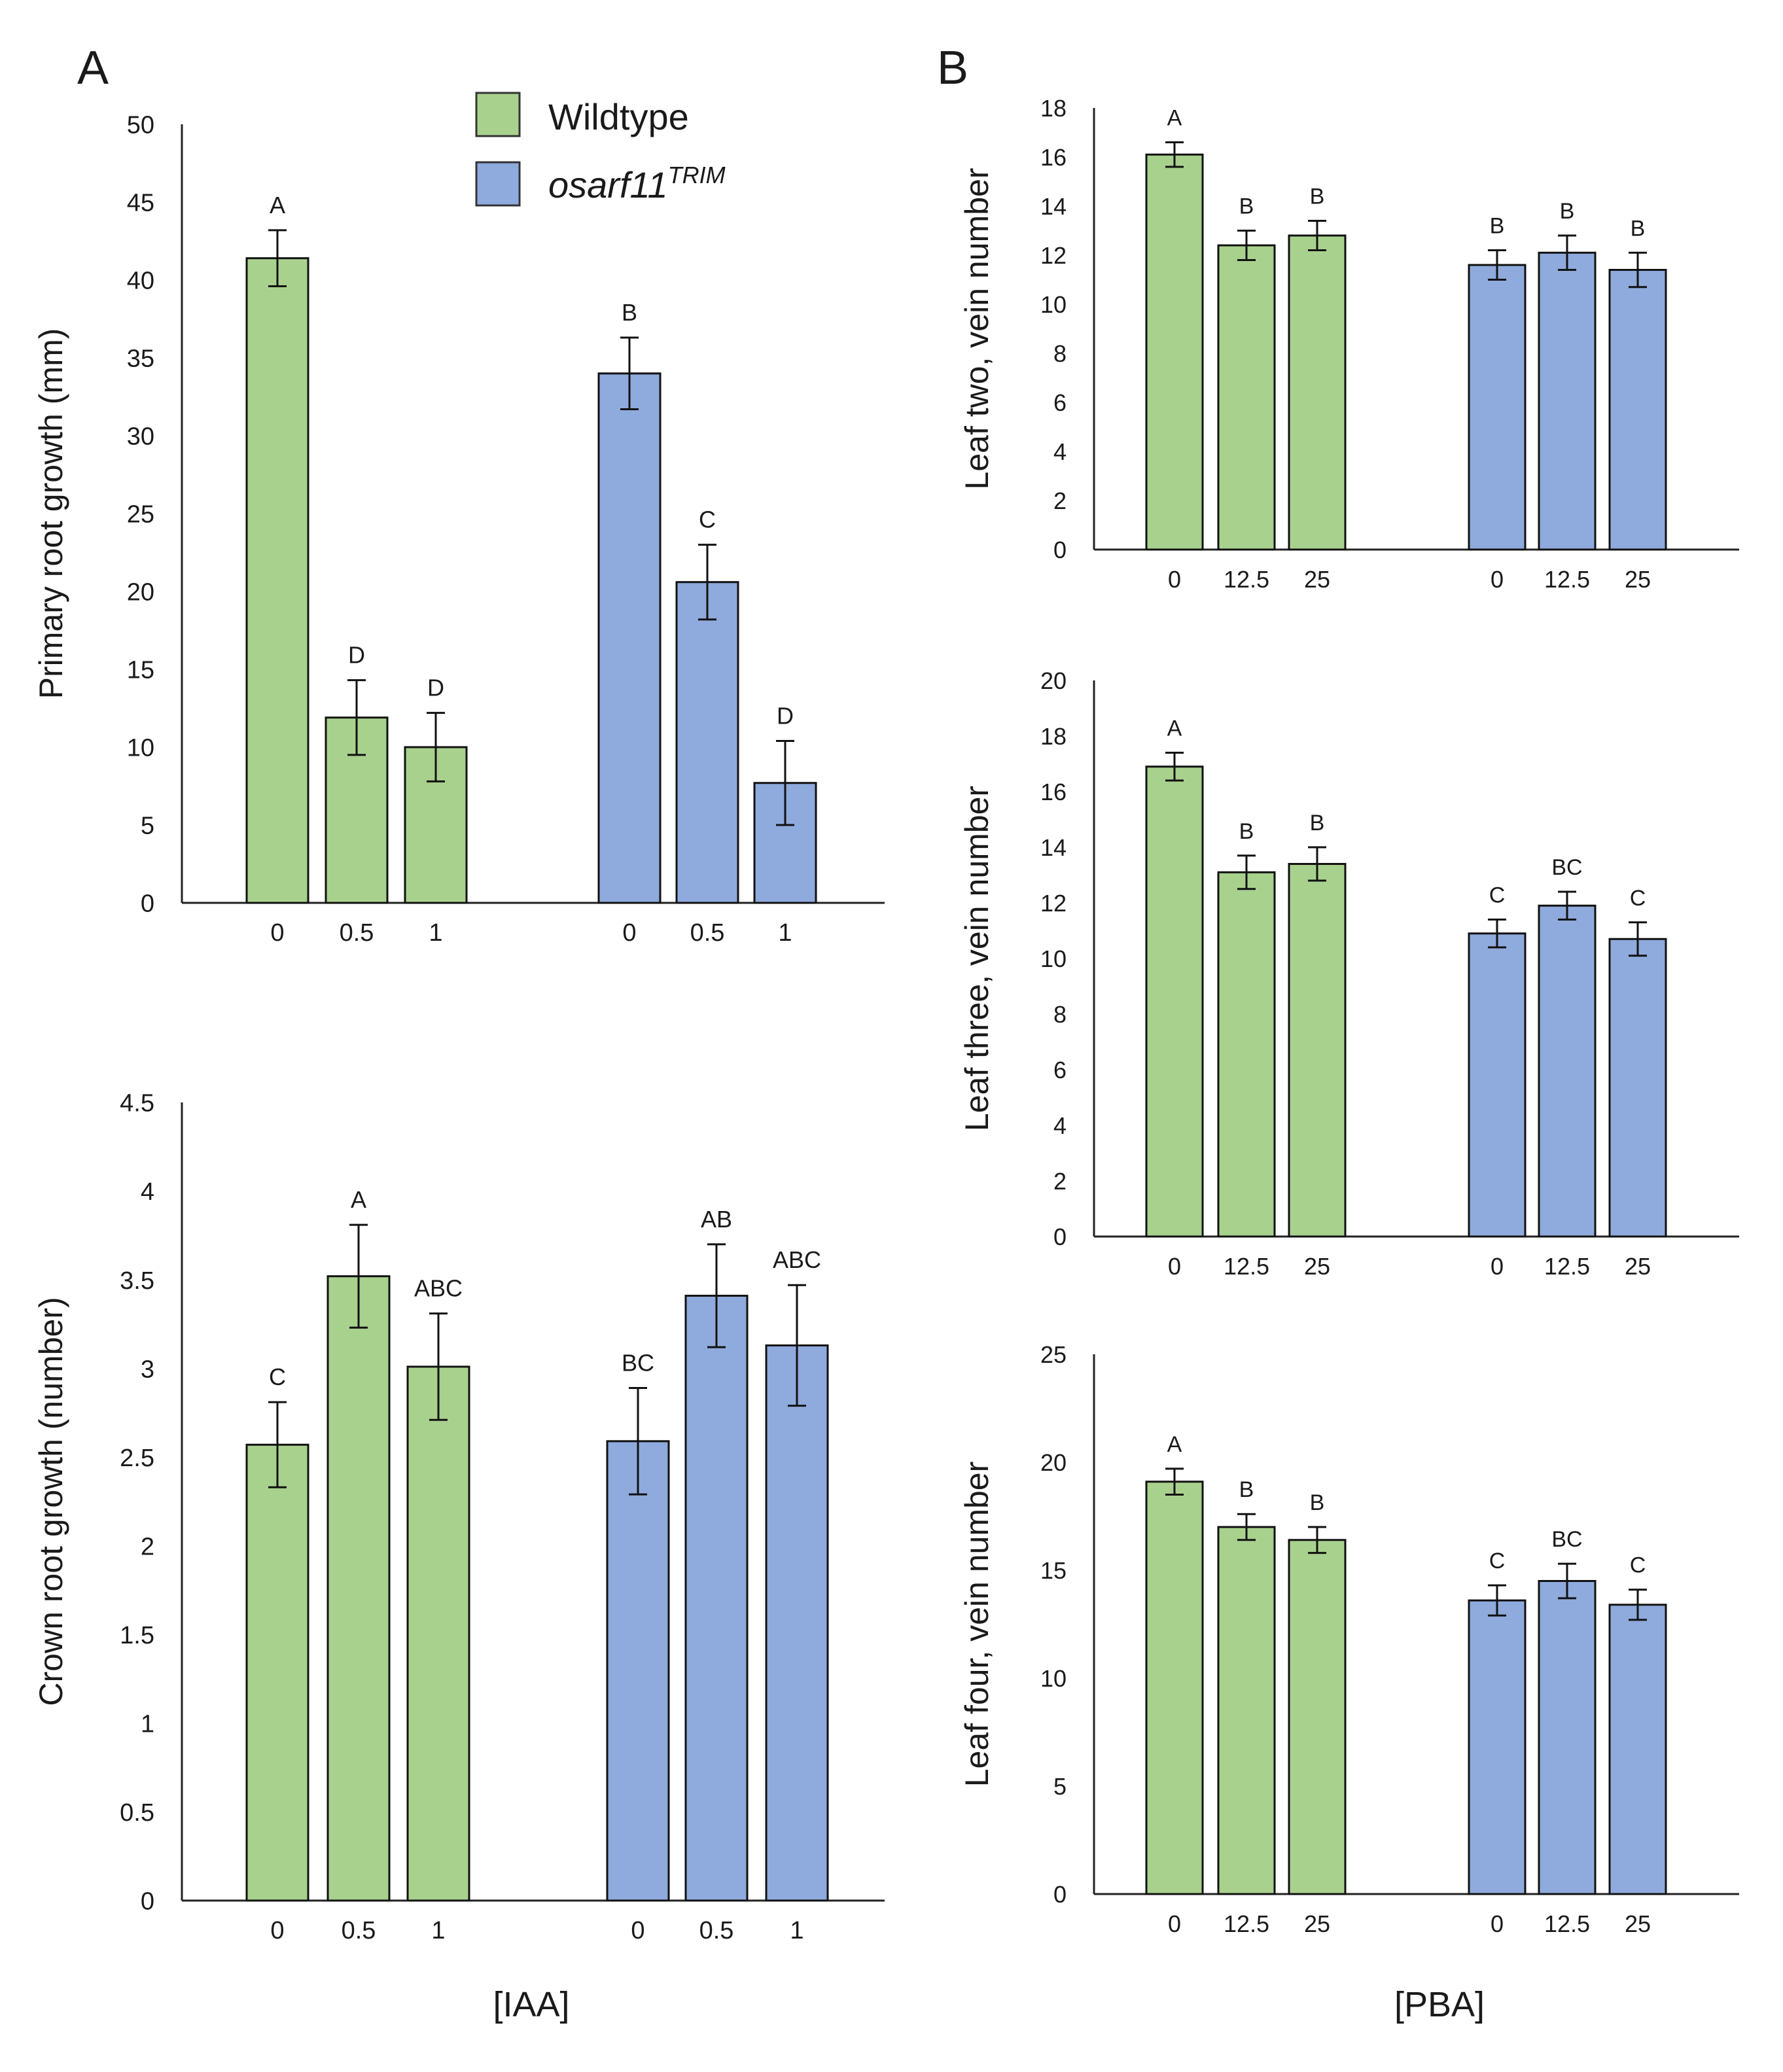 This screenshot has width=1783, height=2072. I want to click on legend-label-mutant: osarf11TRIM, so click(637, 183).